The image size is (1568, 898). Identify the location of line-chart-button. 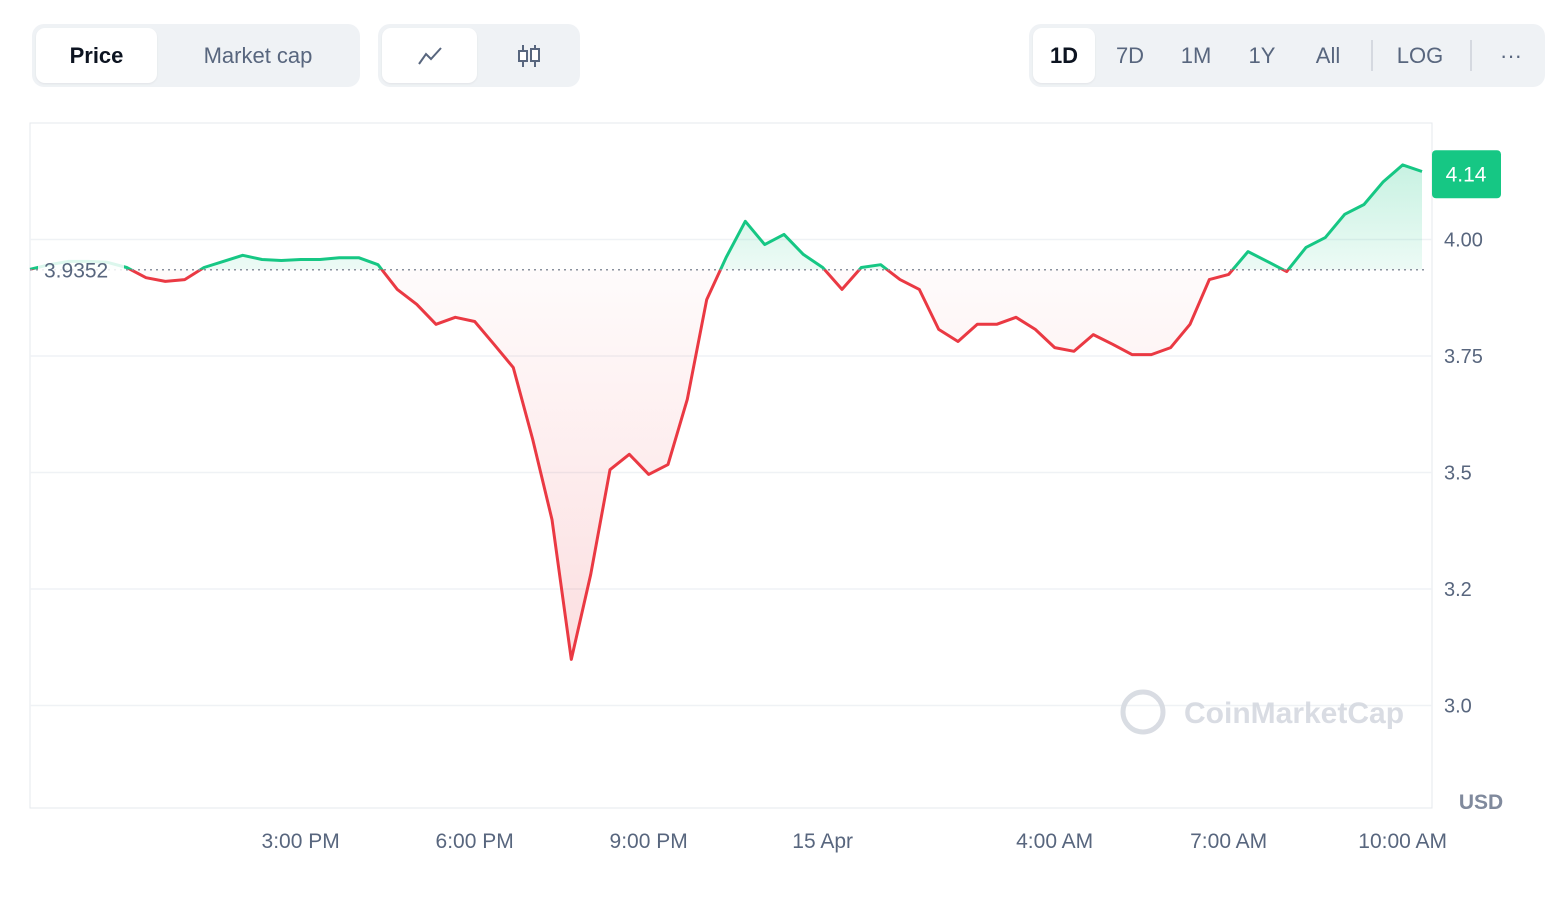
(429, 55).